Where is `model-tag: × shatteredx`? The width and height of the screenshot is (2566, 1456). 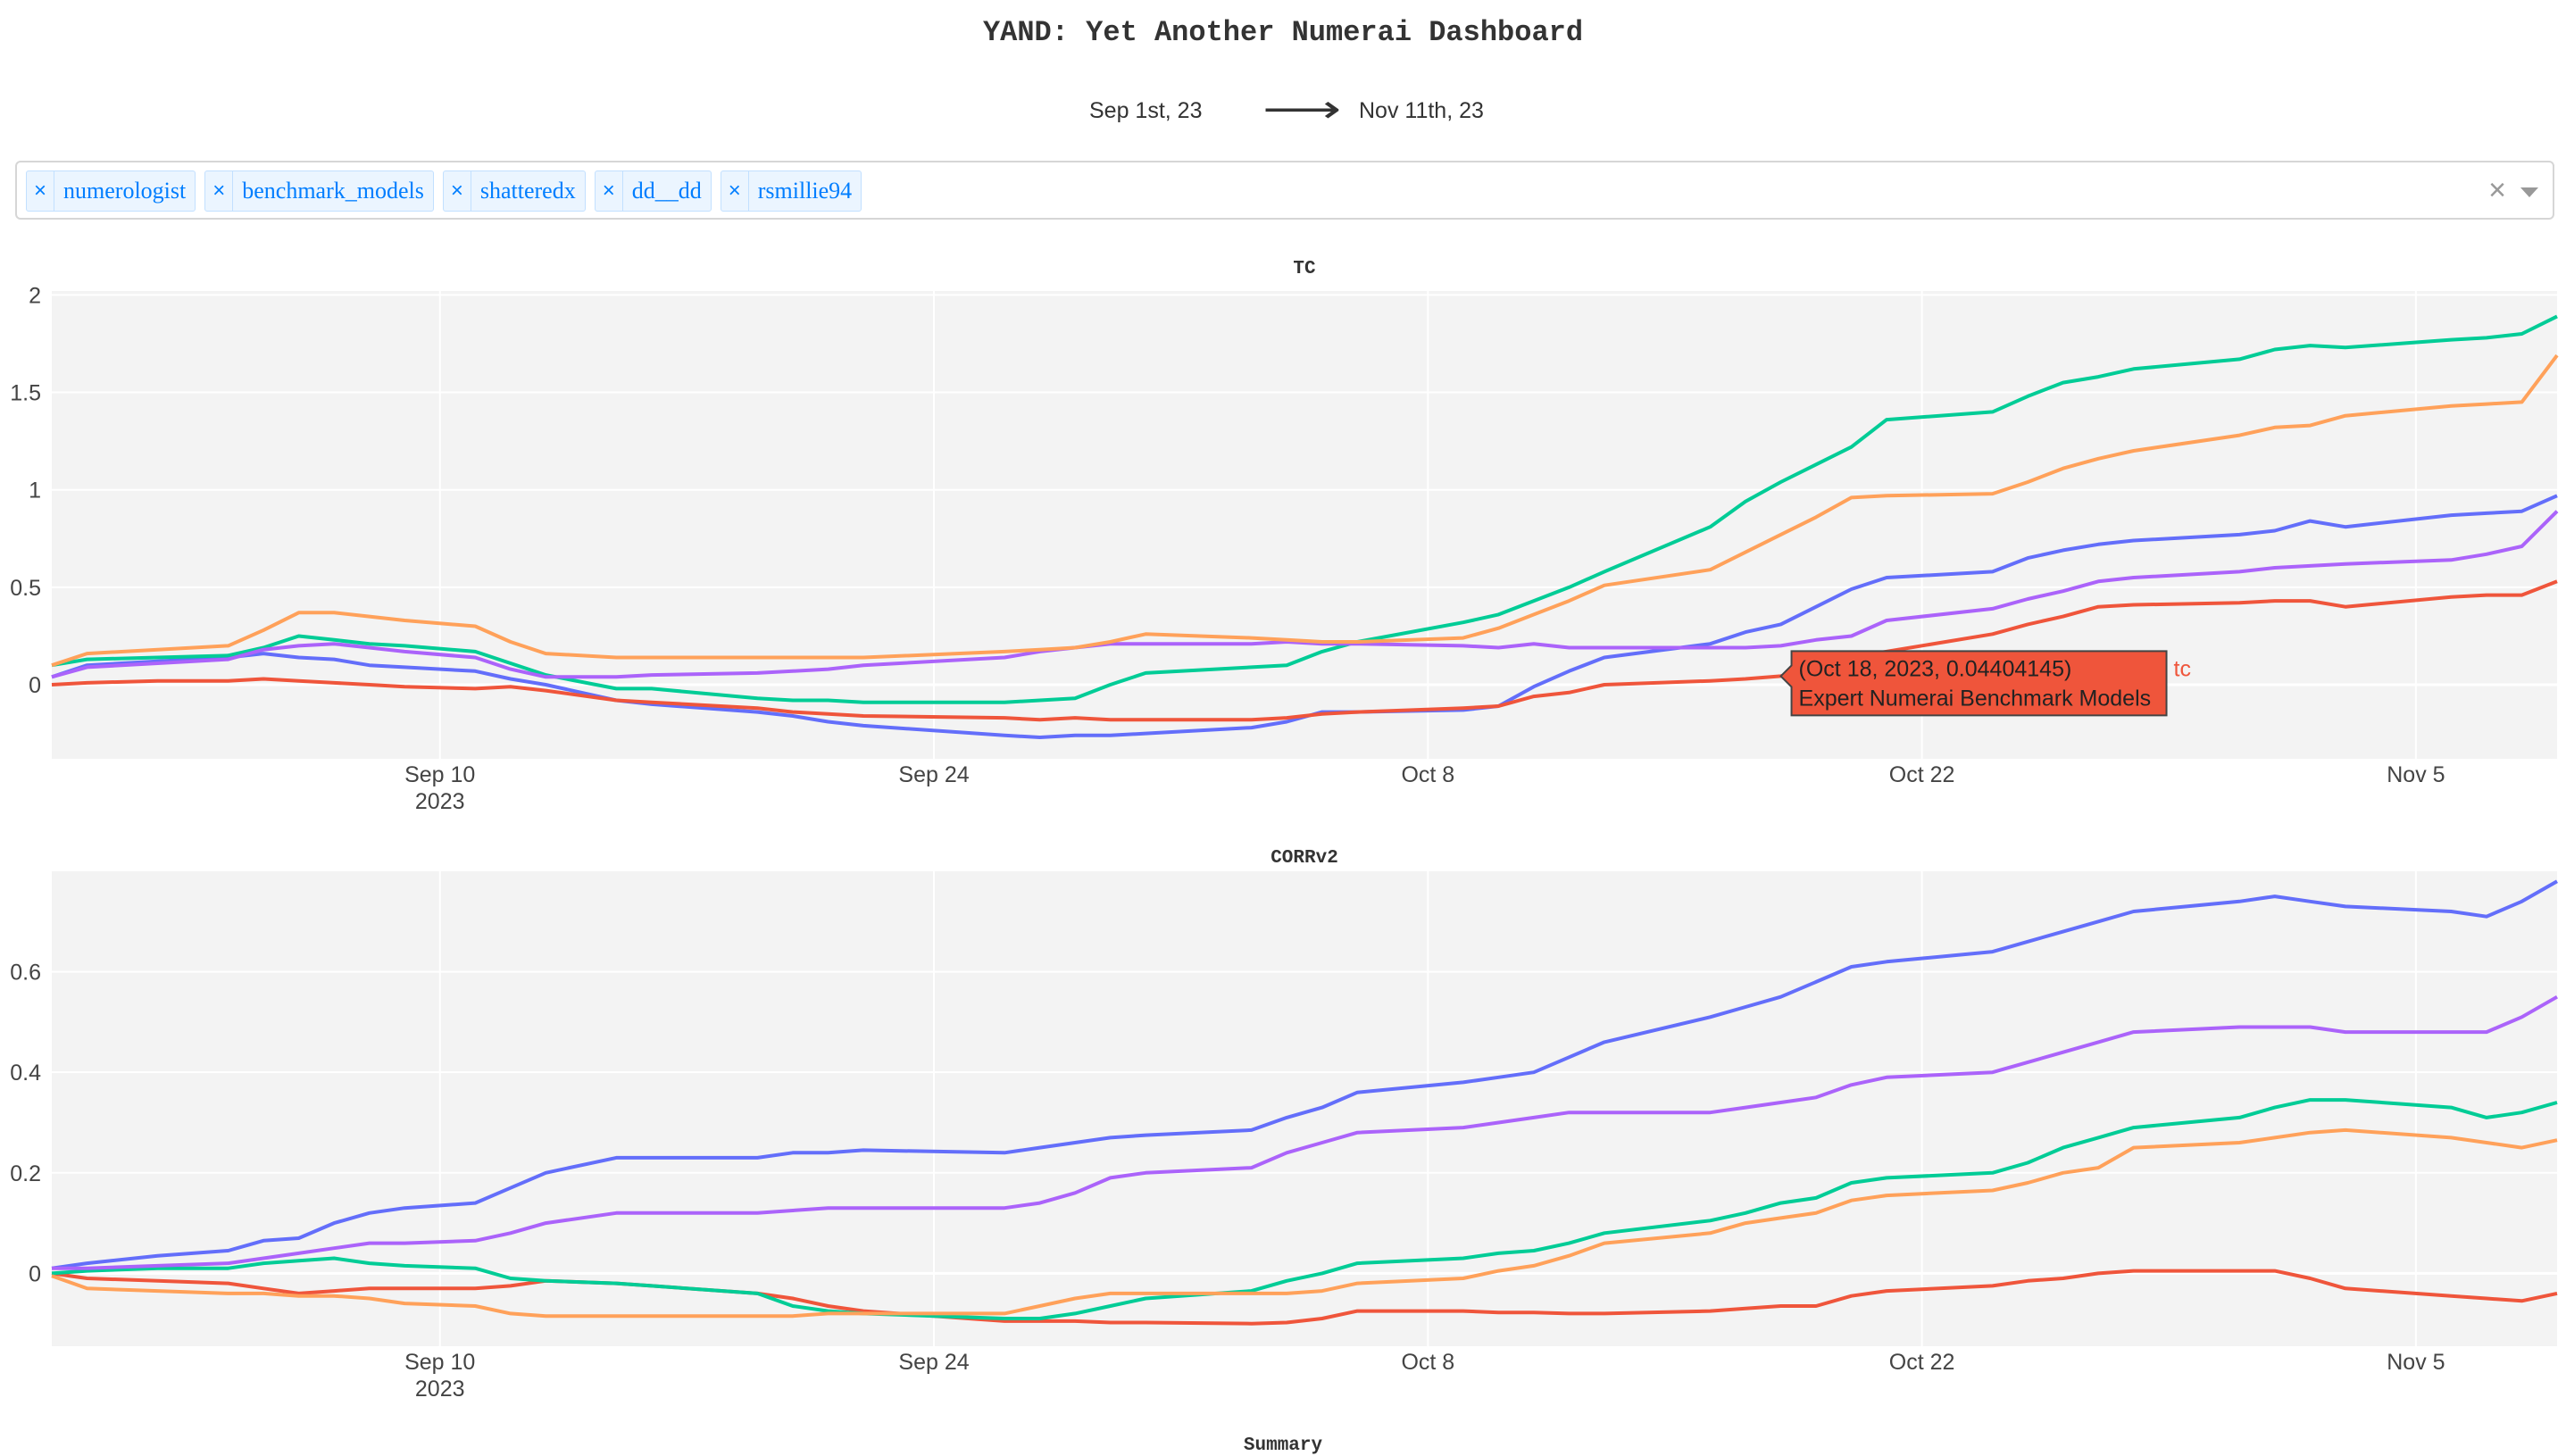
model-tag: × shatteredx is located at coordinates (514, 192).